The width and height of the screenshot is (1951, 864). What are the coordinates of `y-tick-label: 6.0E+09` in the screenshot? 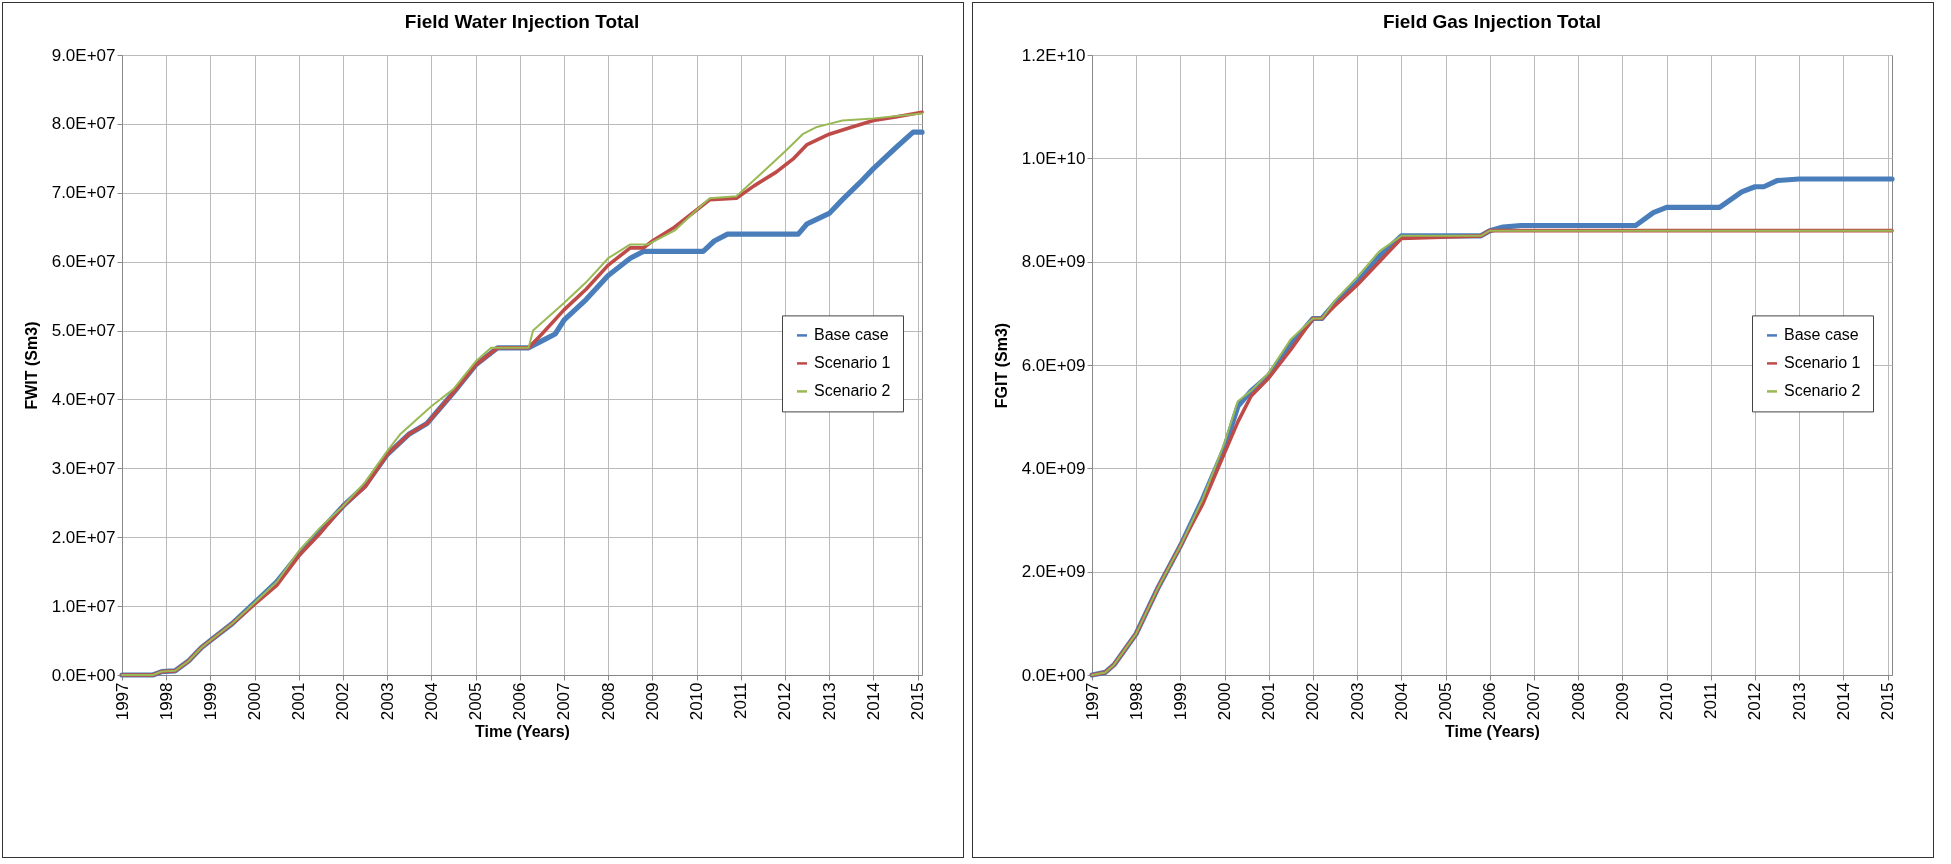 It's located at (1053, 365).